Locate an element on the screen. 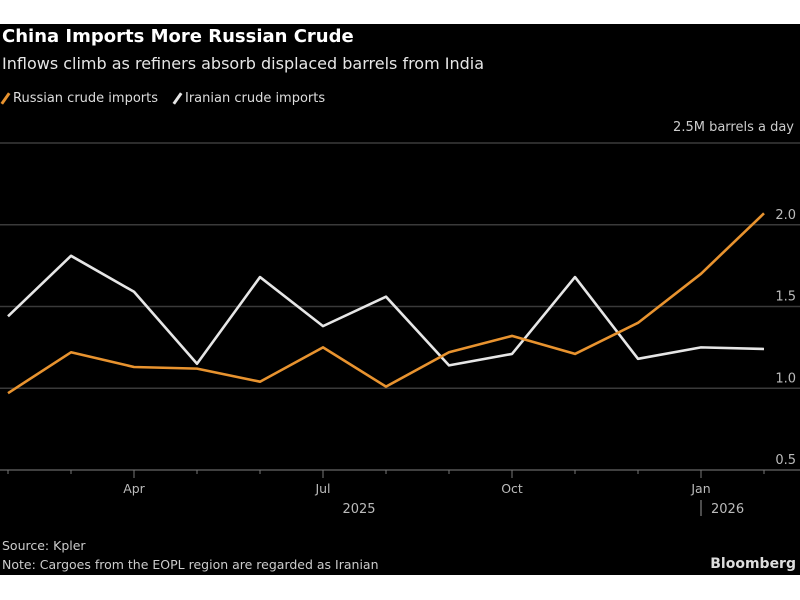 The height and width of the screenshot is (600, 800). x-tick-label: Jul is located at coordinates (322, 488).